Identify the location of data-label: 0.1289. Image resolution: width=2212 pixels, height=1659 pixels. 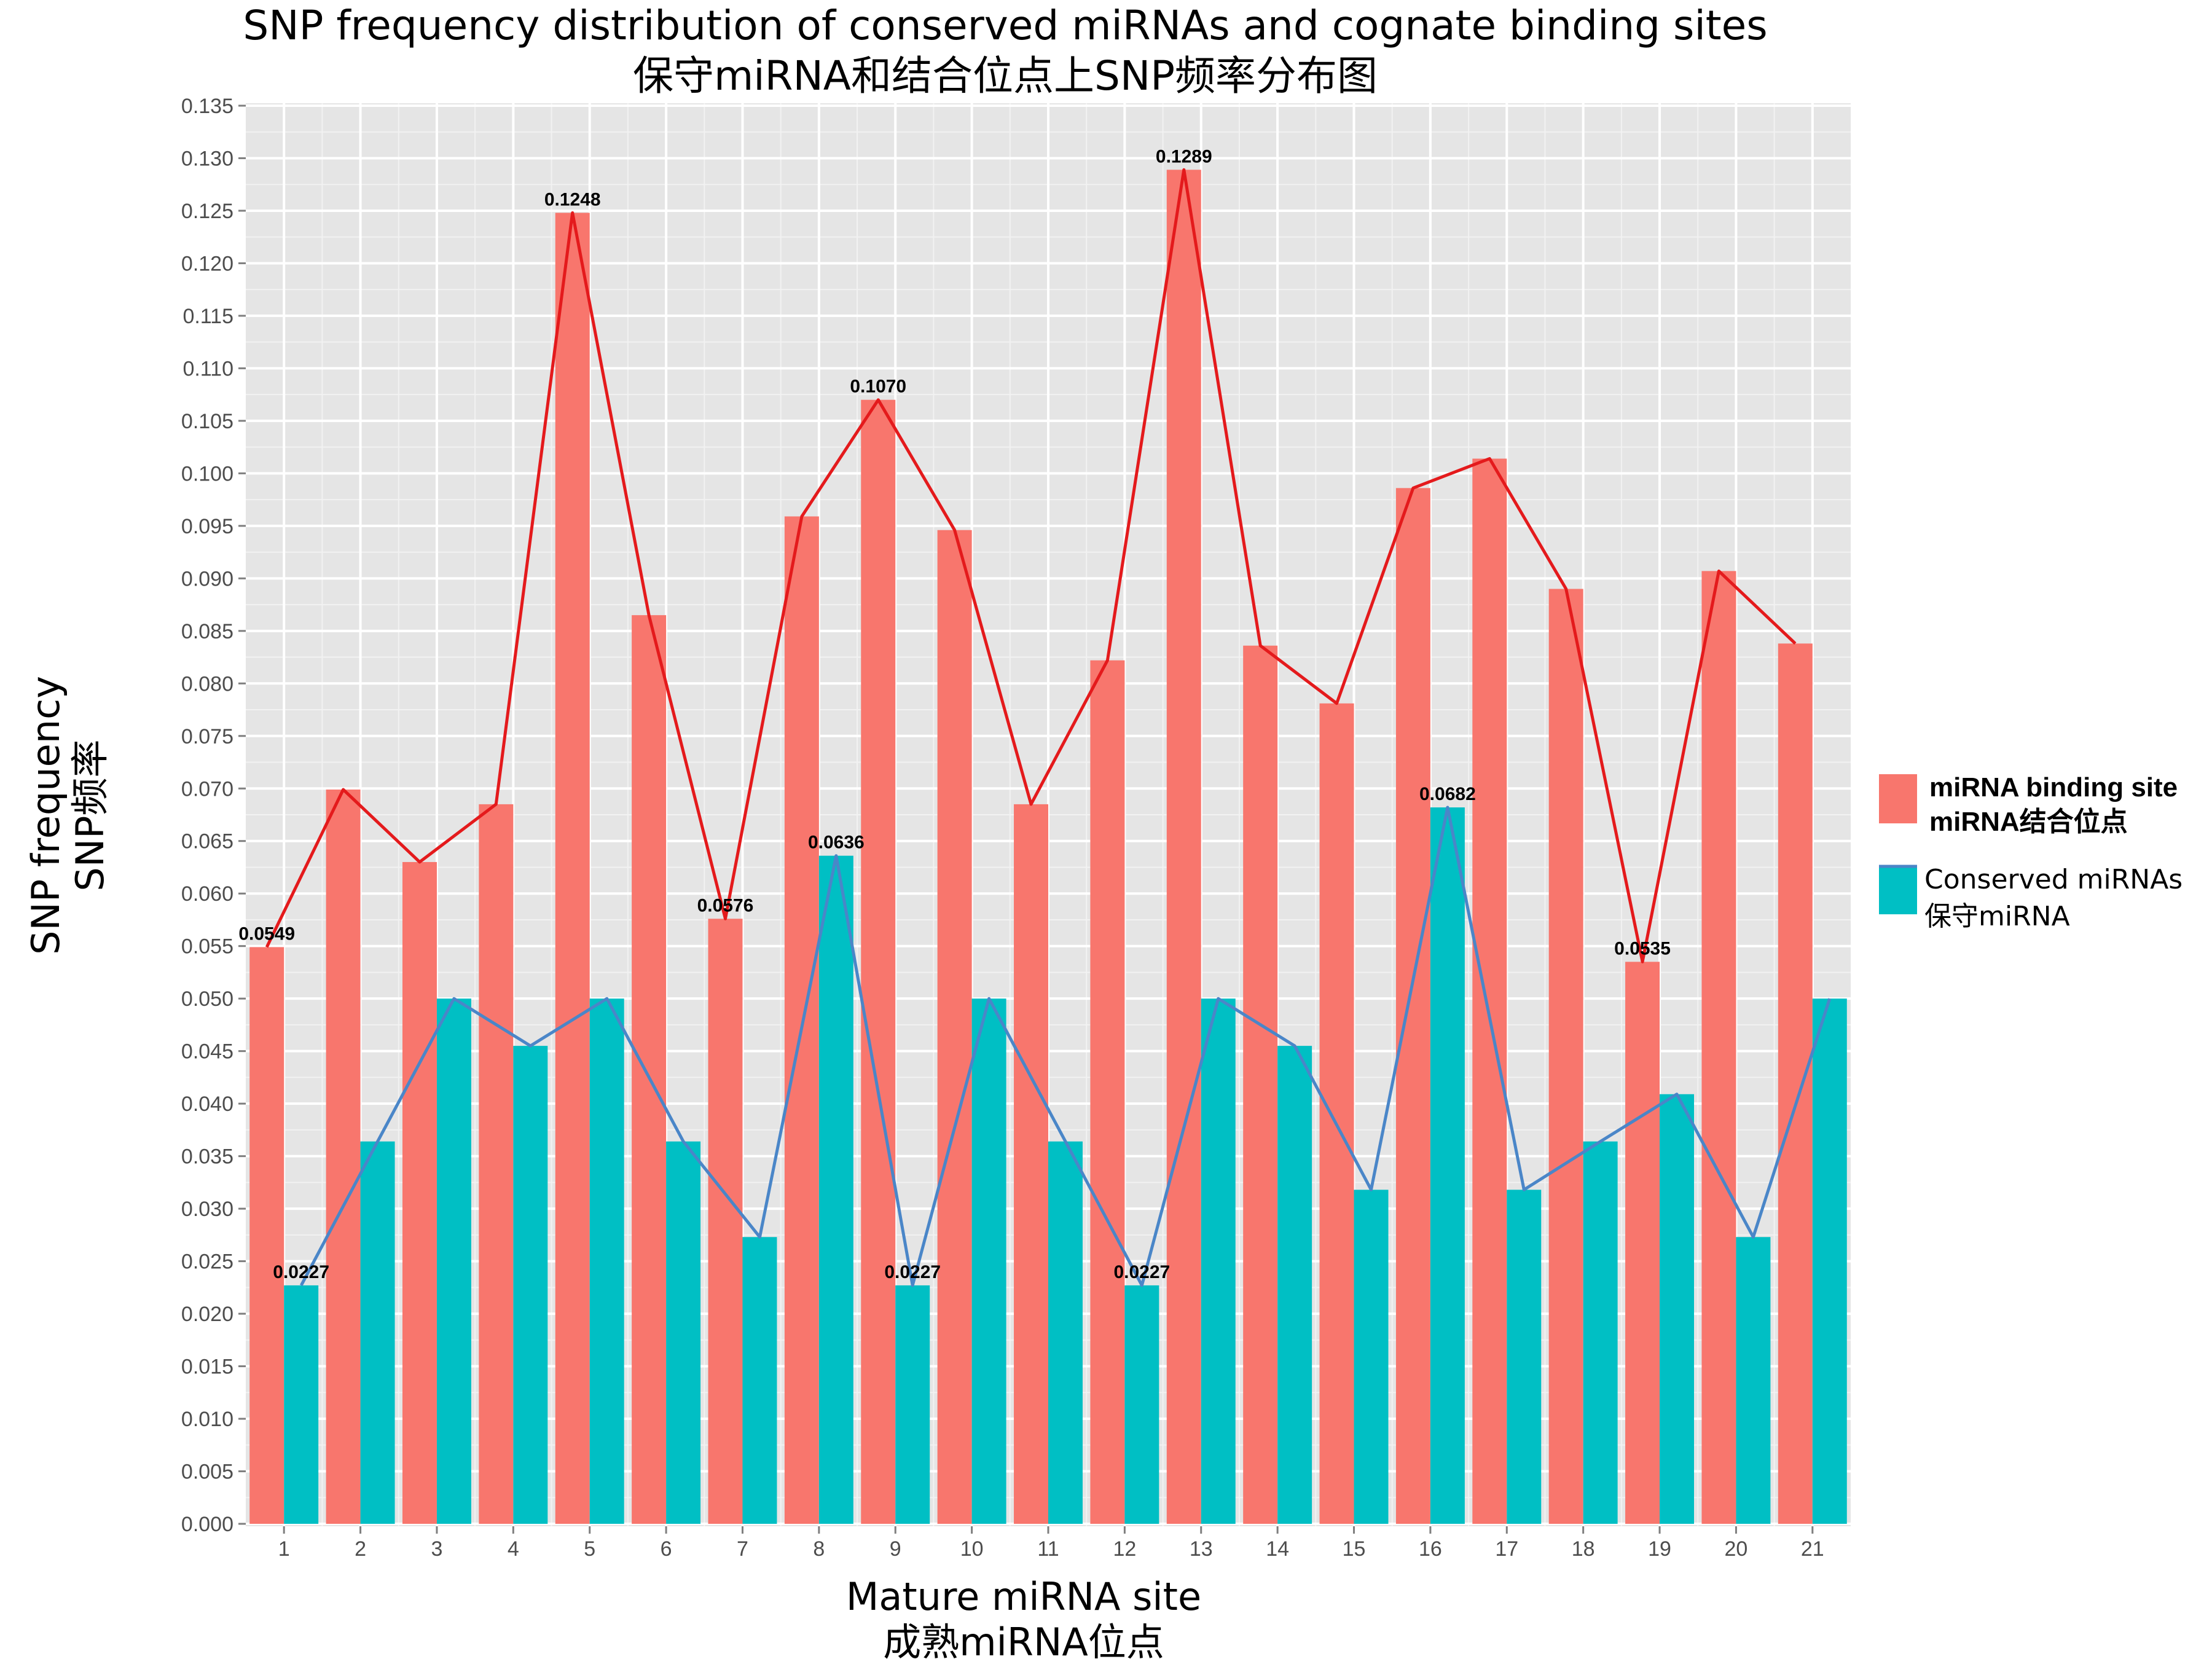
(1184, 156).